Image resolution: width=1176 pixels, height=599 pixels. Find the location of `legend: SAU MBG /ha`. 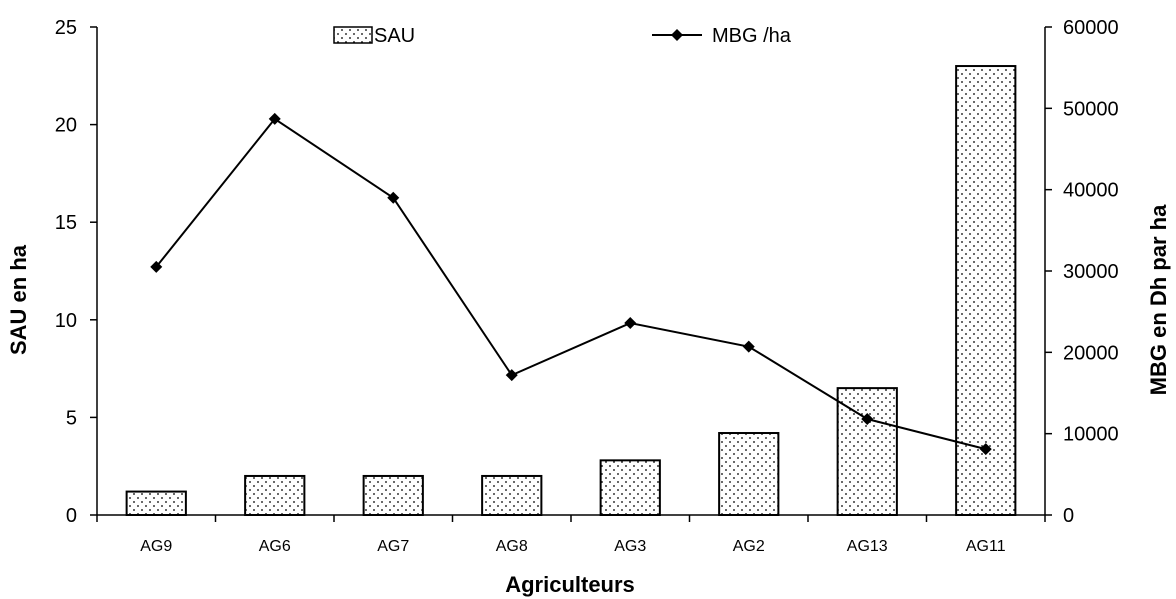

legend: SAU MBG /ha is located at coordinates (562, 36).